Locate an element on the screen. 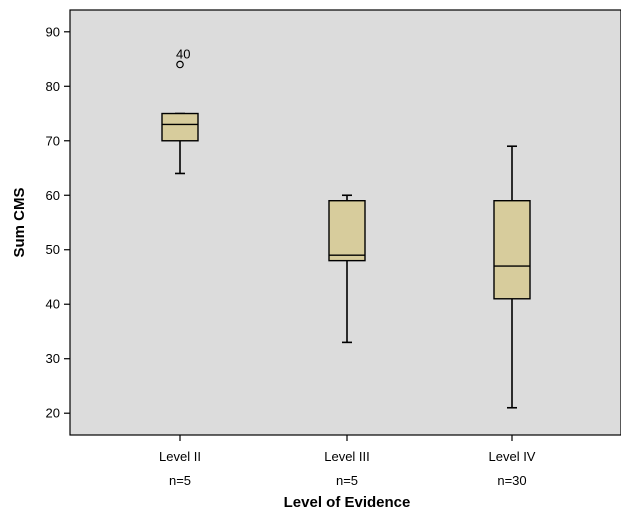 This screenshot has width=621, height=513. outlier-label: 40 is located at coordinates (183, 53).